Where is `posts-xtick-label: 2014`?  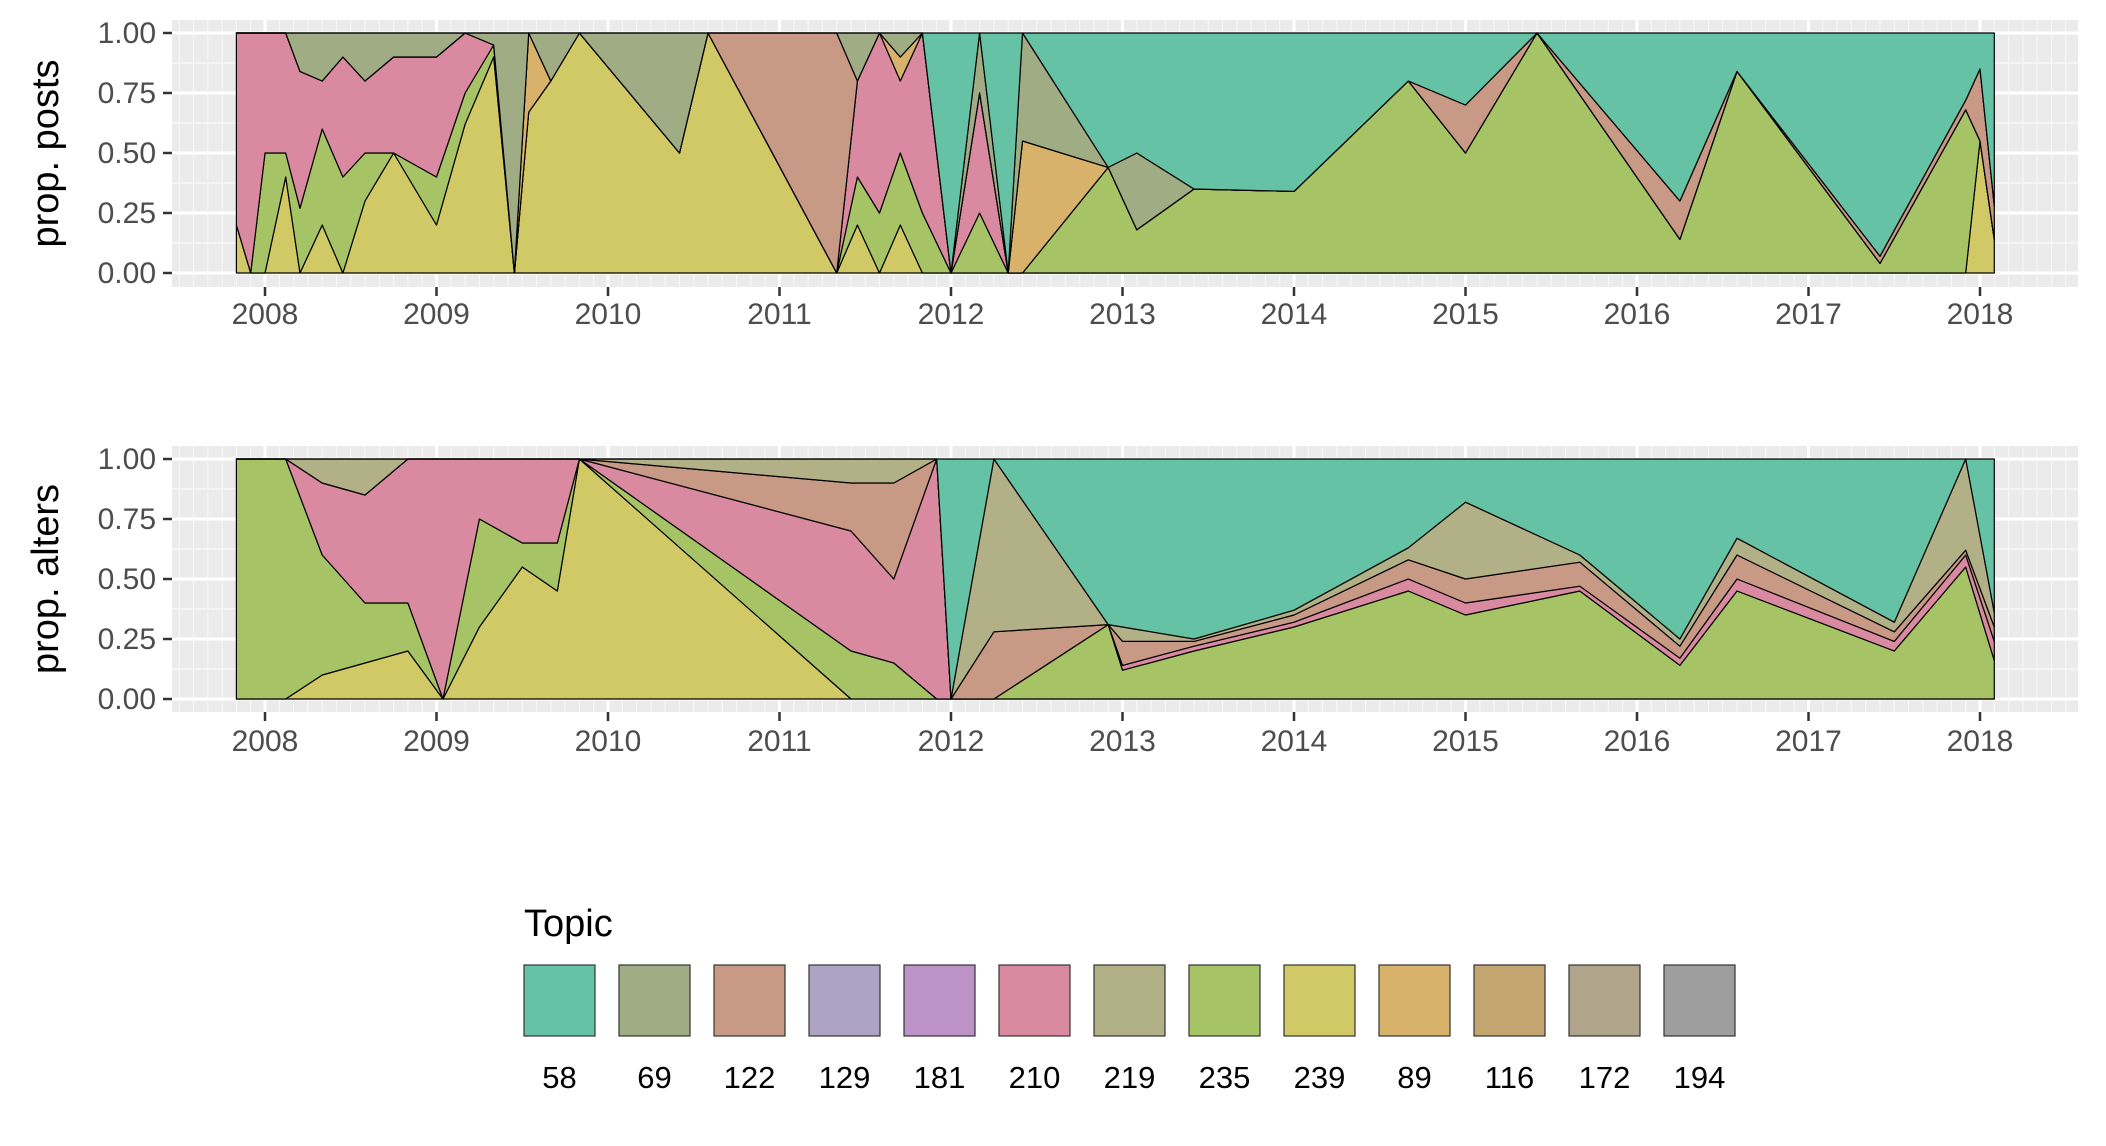 posts-xtick-label: 2014 is located at coordinates (1294, 314).